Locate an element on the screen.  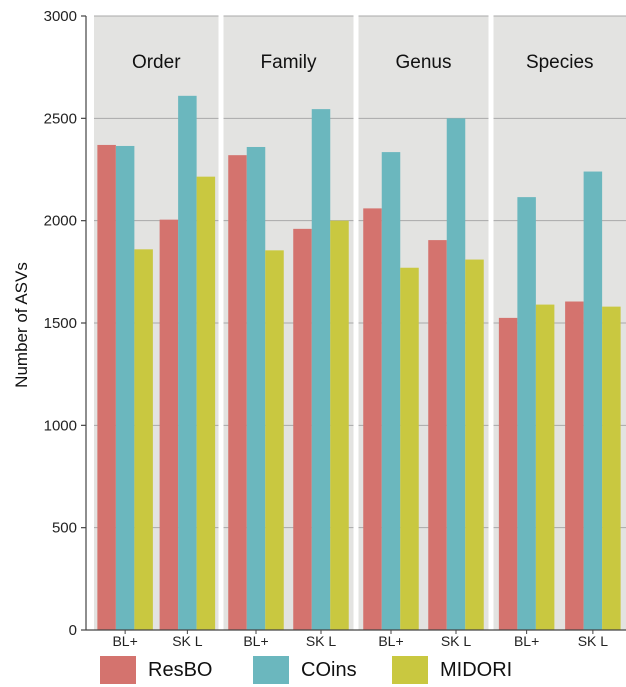
y-tick-label-500: 500 is located at coordinates (64, 528).